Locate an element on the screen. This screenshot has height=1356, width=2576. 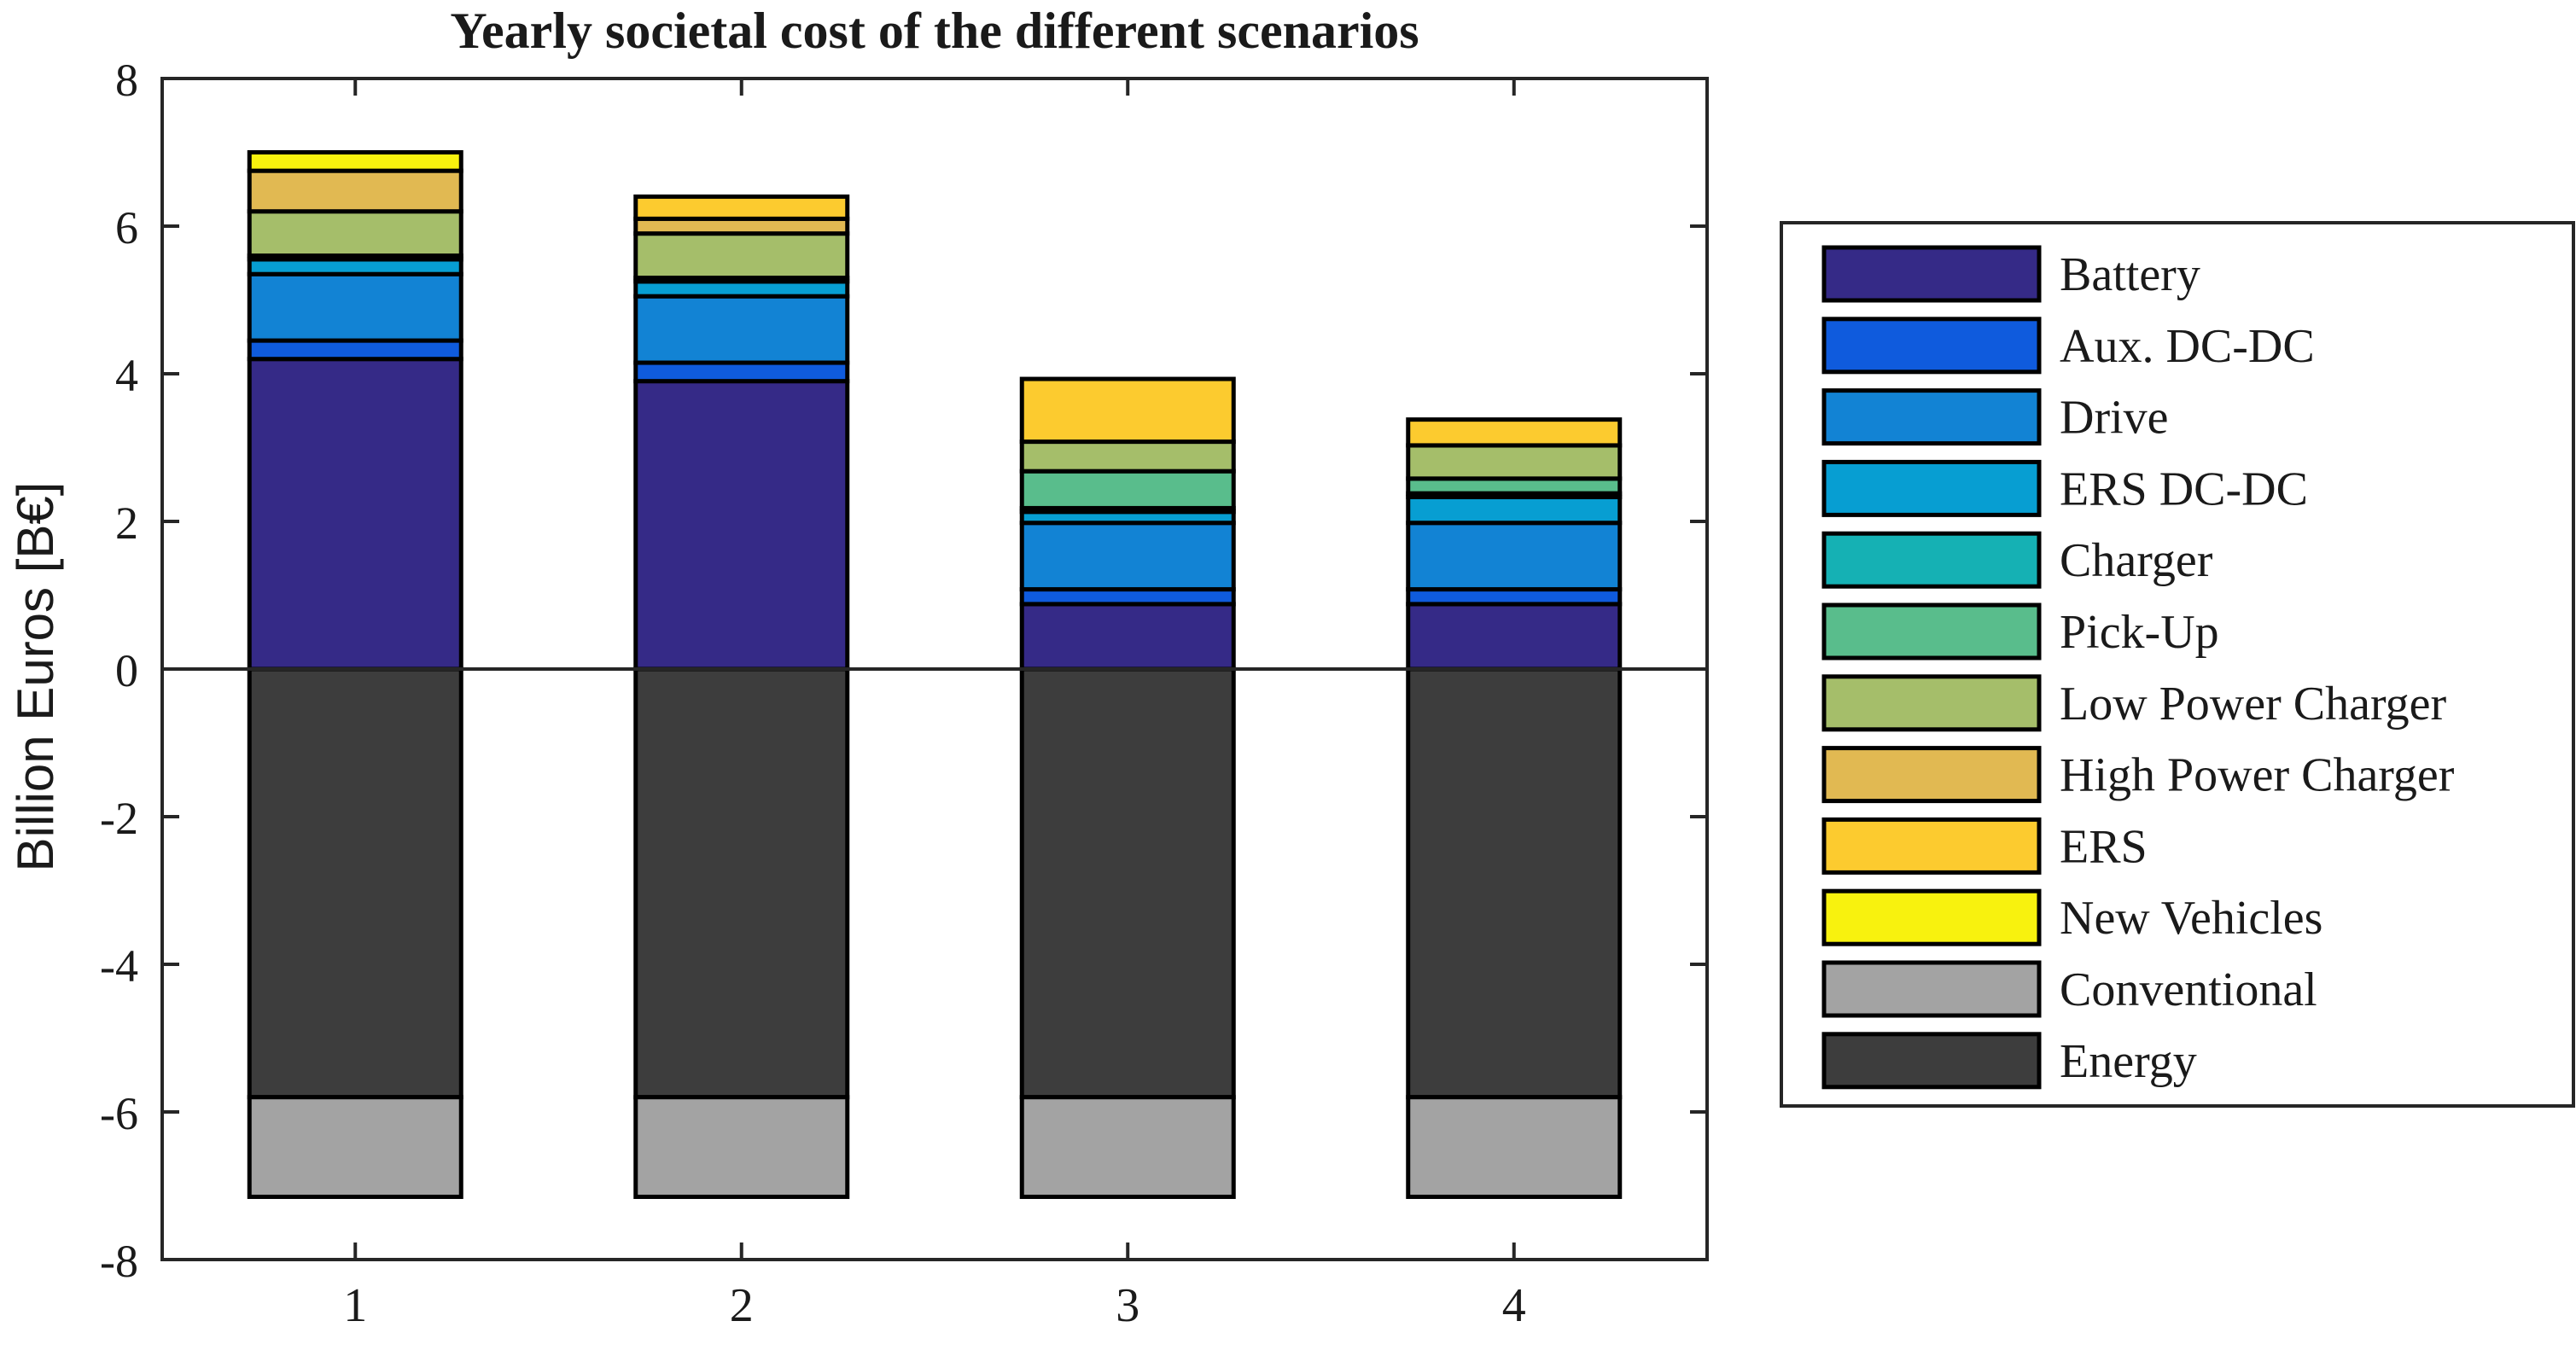
x-tick-label: 4 is located at coordinates (1514, 1306).